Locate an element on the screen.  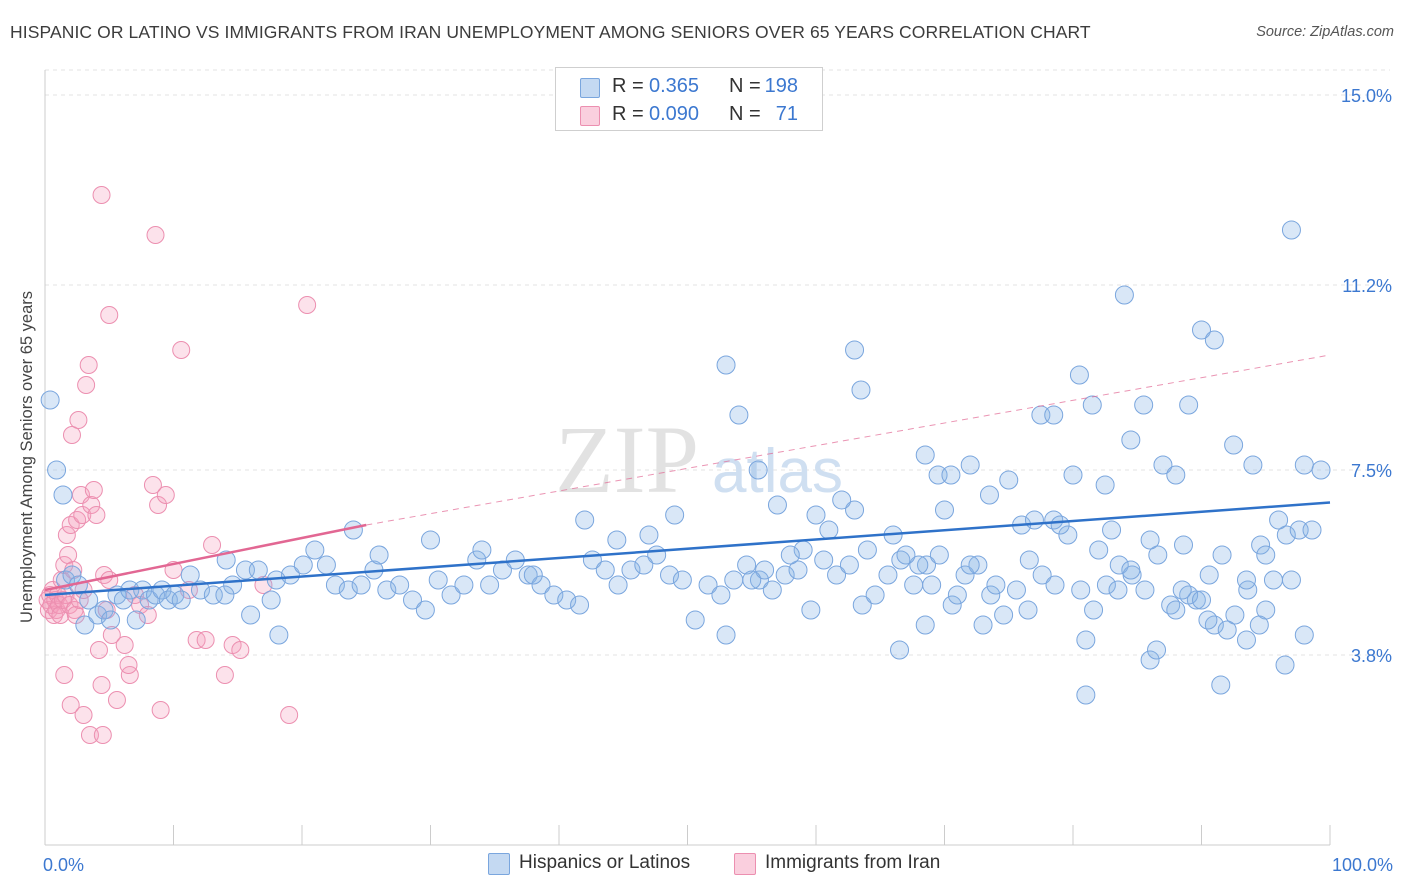
pink-legend-swatch is located at coordinates (745, 864).